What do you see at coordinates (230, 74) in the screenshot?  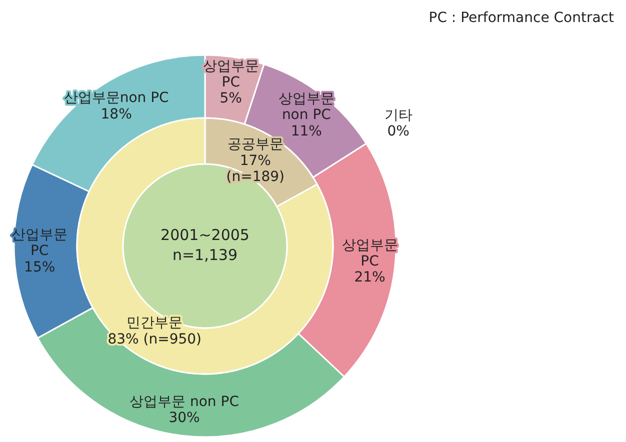 I see `slice-label: 상업부문 PC` at bounding box center [230, 74].